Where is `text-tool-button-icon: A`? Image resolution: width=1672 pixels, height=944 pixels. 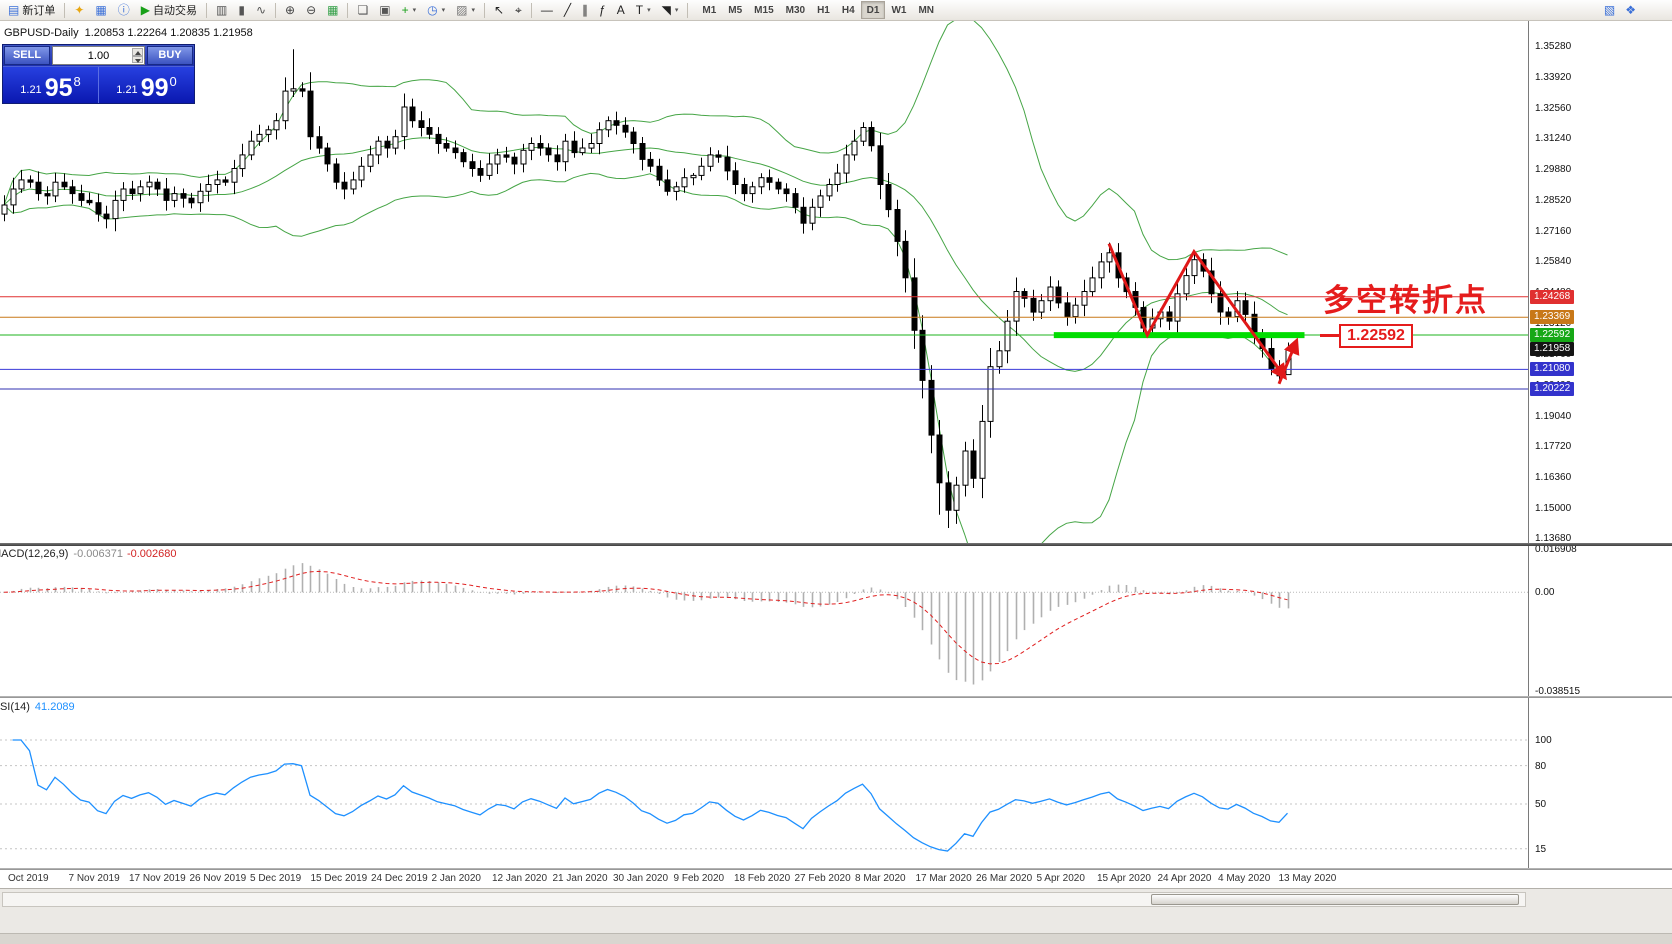
text-tool-button-icon: A is located at coordinates (620, 10).